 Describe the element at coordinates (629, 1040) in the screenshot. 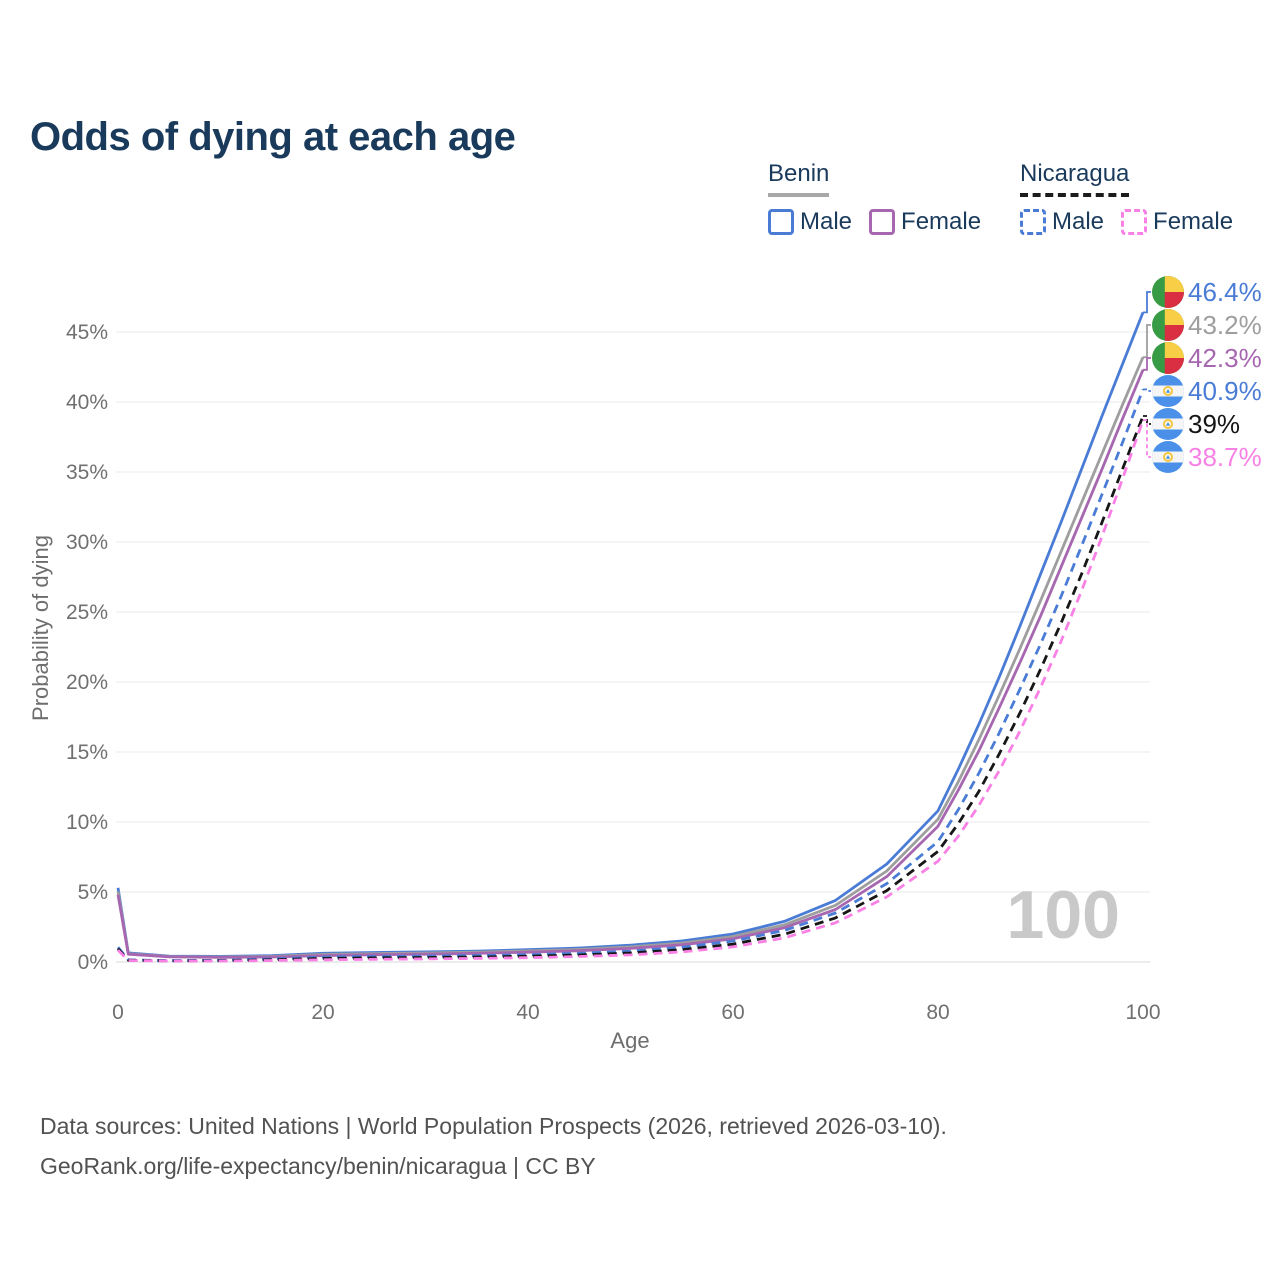

I see `x-axis-title: Age` at that location.